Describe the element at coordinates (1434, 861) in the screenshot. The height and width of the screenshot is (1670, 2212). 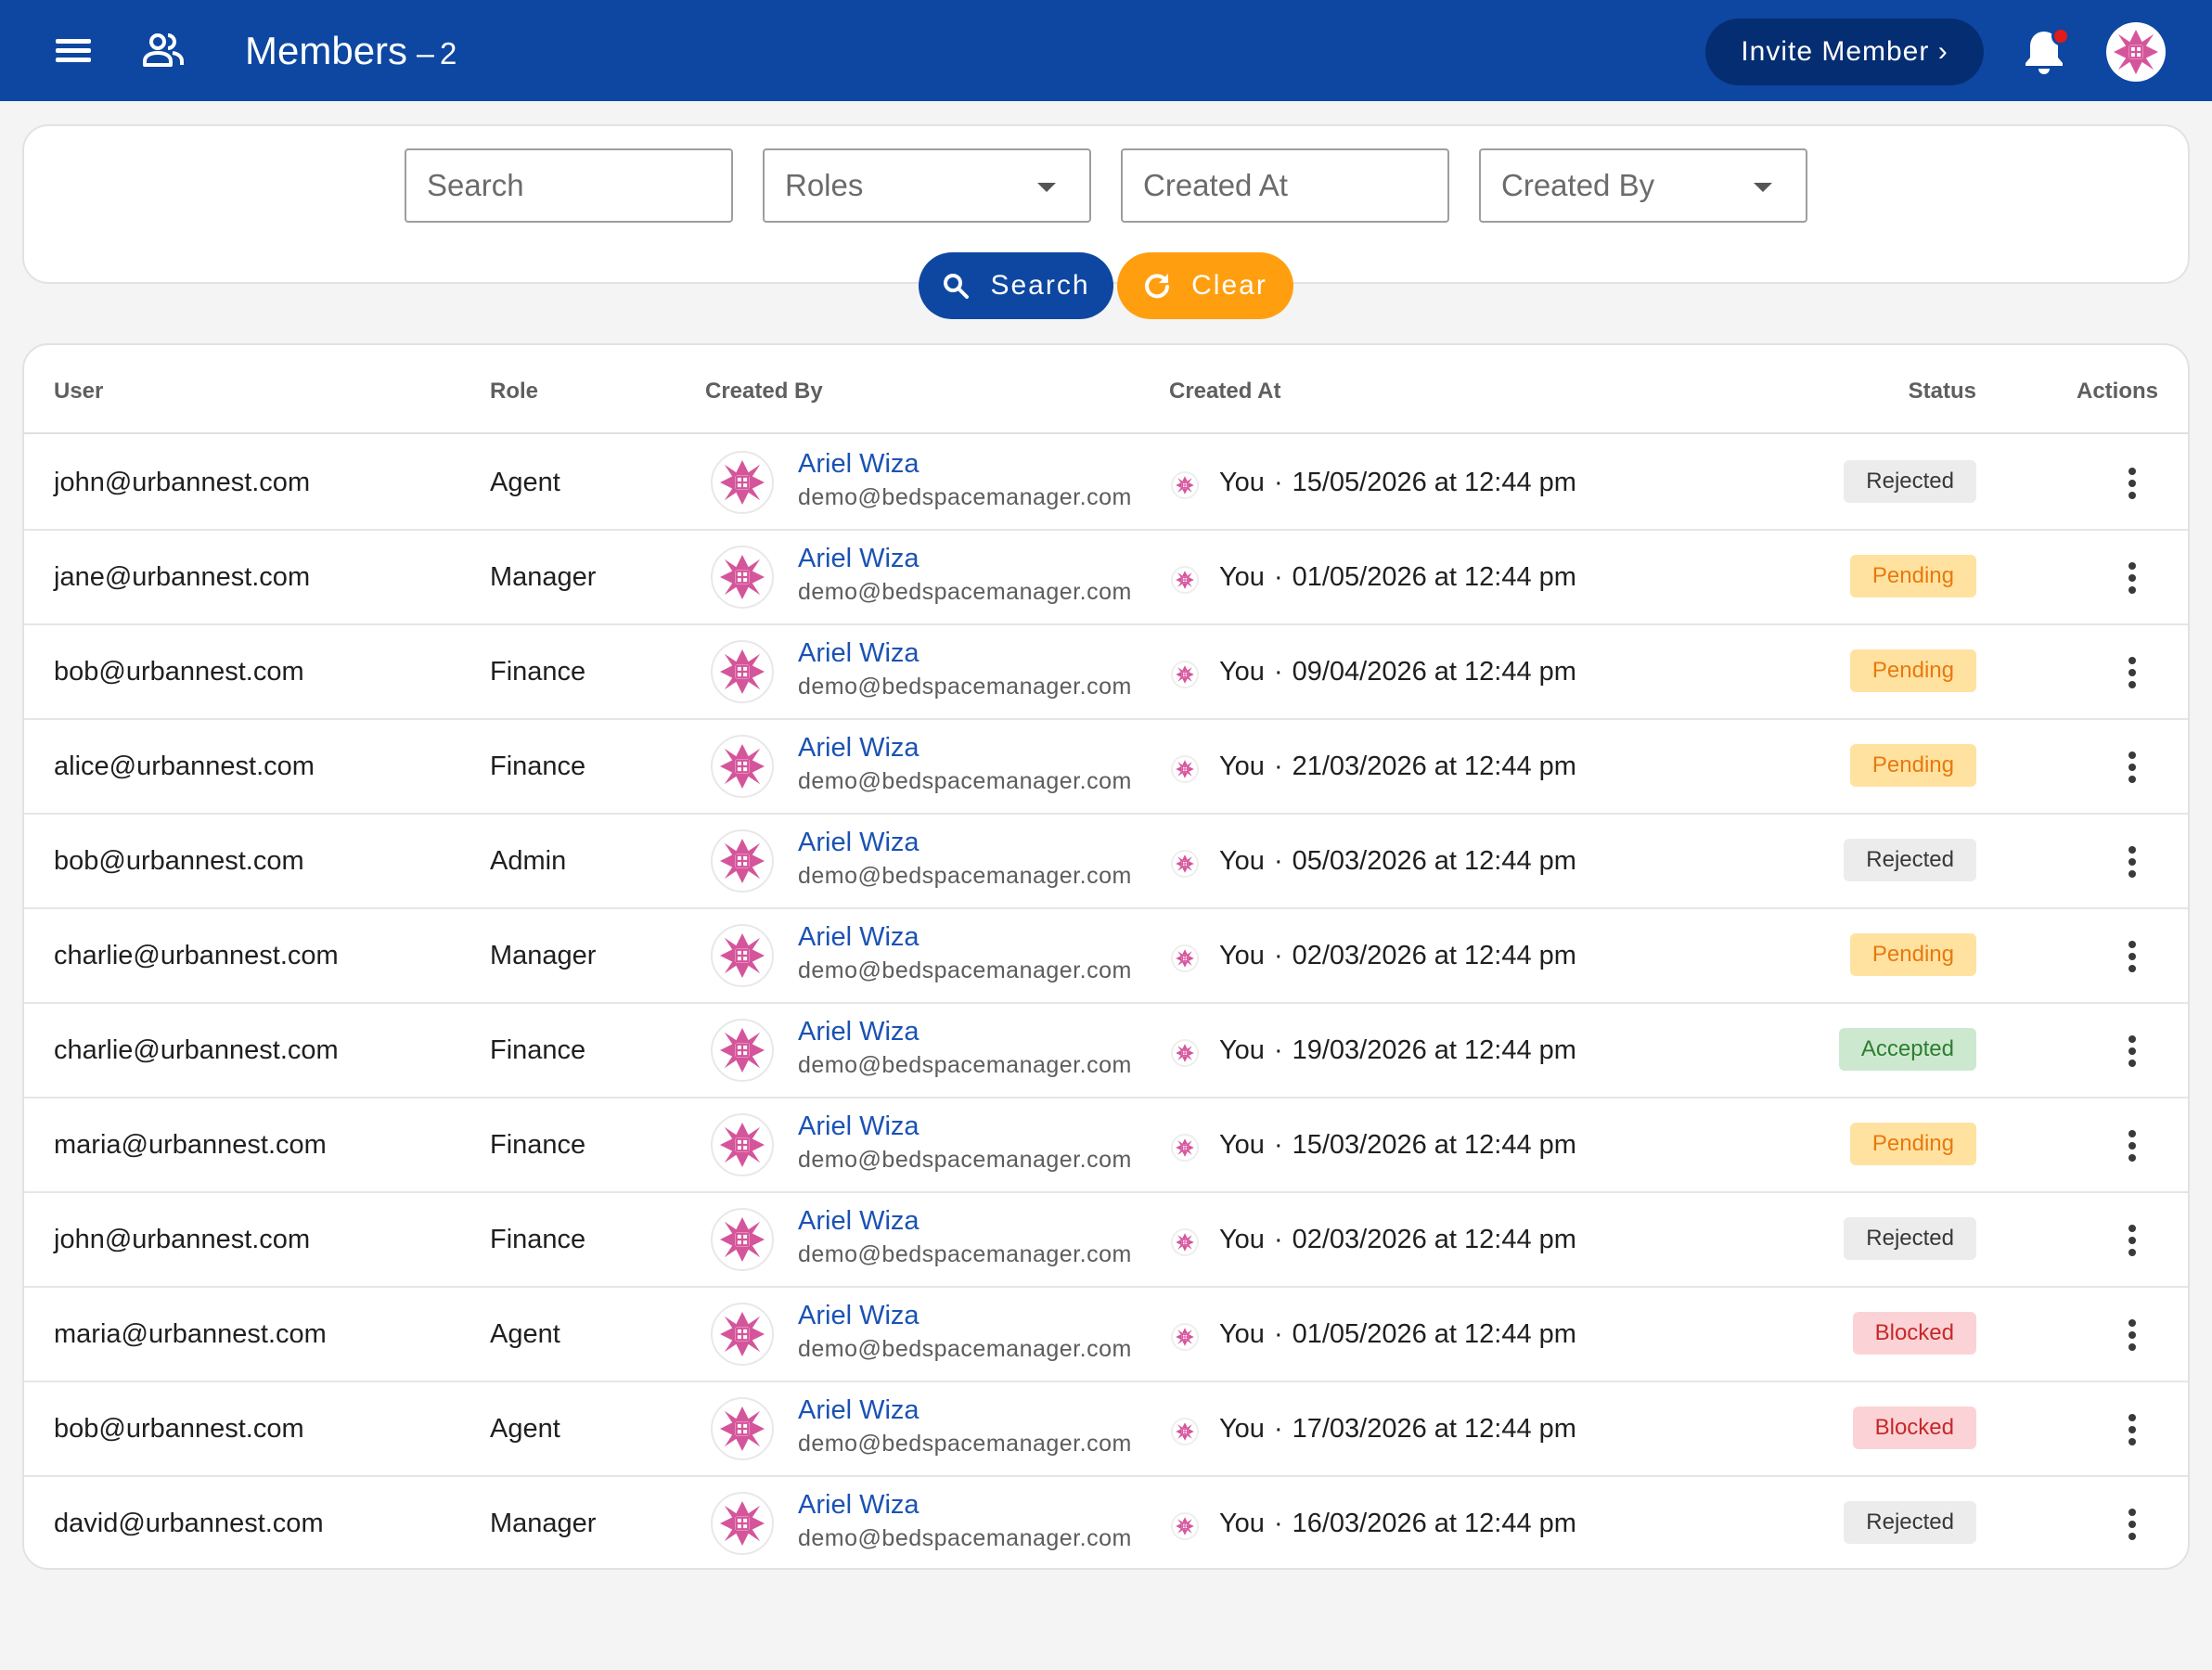
I see `created-date: 05/03/2026 at 12:44 pm` at that location.